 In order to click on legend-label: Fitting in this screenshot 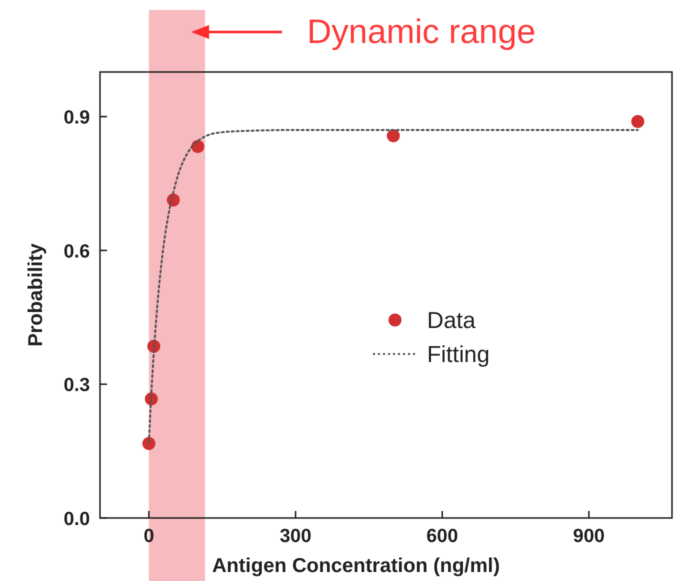, I will do `click(458, 354)`.